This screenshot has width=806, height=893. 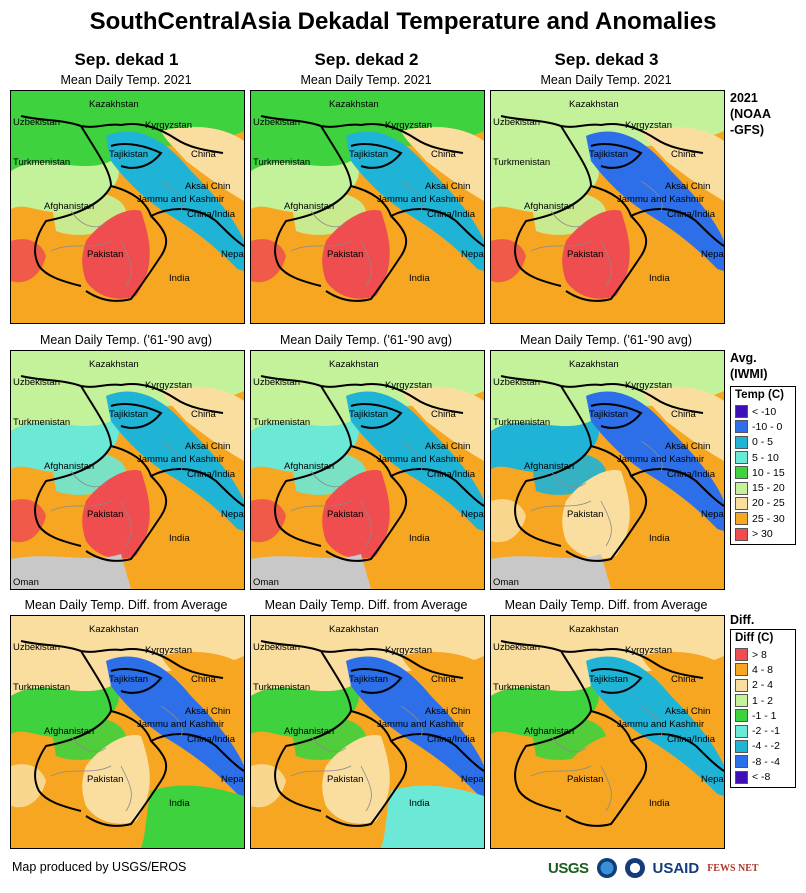 What do you see at coordinates (451, 214) in the screenshot?
I see `map-label-china-india: China/India` at bounding box center [451, 214].